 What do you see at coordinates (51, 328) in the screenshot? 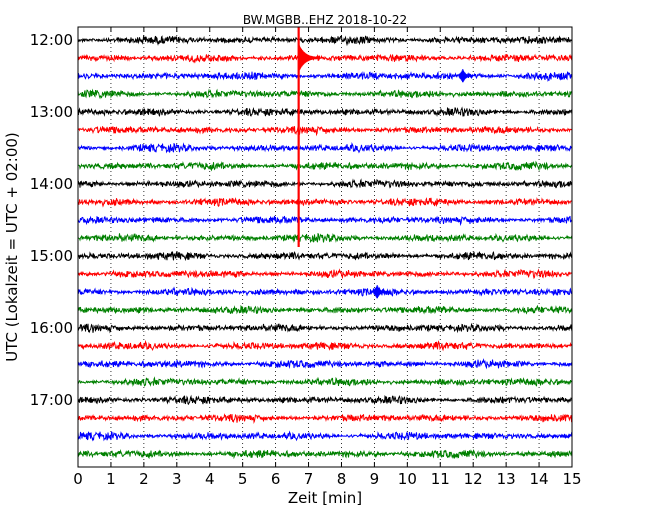
I see `y-tick-label: 16:00` at bounding box center [51, 328].